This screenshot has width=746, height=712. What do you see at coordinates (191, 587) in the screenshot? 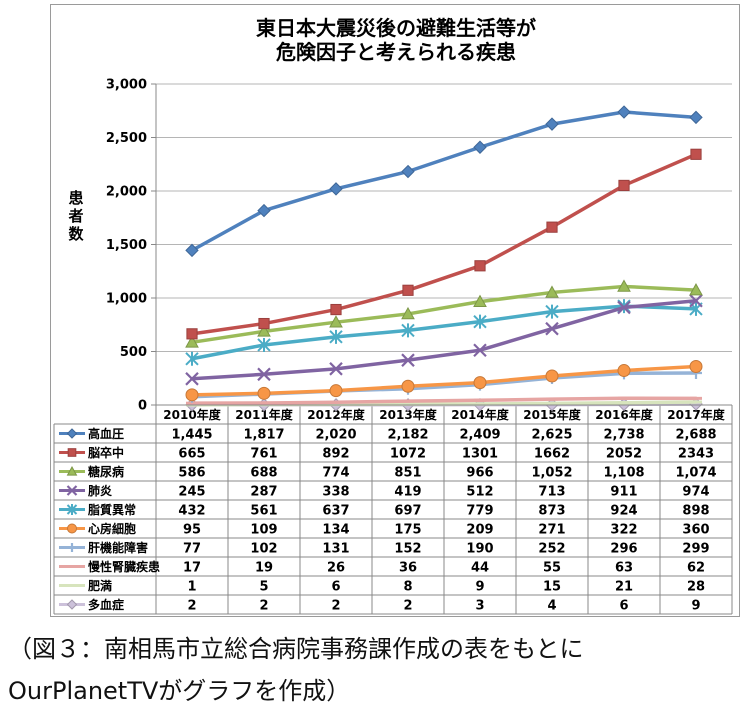
I see `table-cell-value: 1` at bounding box center [191, 587].